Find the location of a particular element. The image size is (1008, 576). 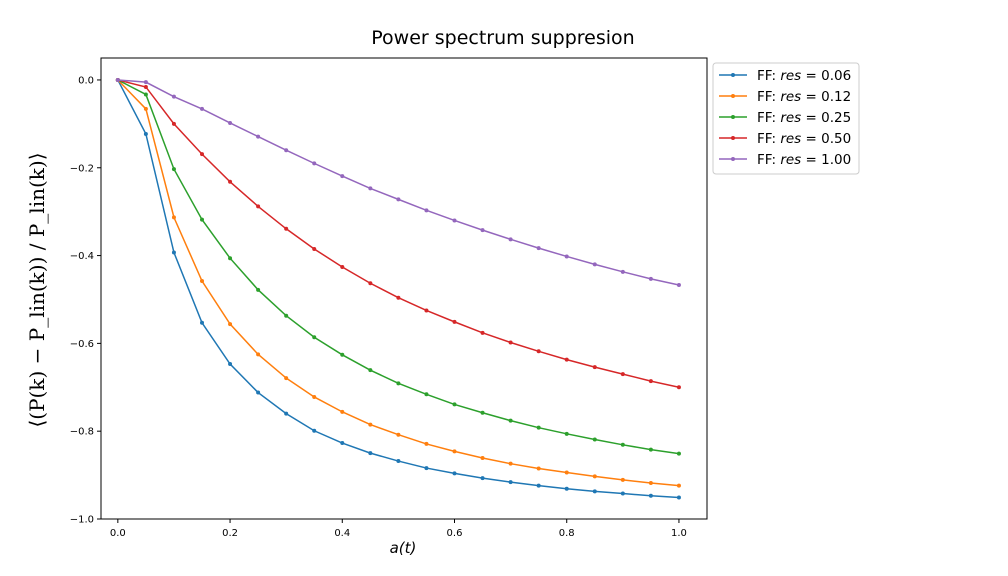

y-tick-label: −0.2 is located at coordinates (82, 168).